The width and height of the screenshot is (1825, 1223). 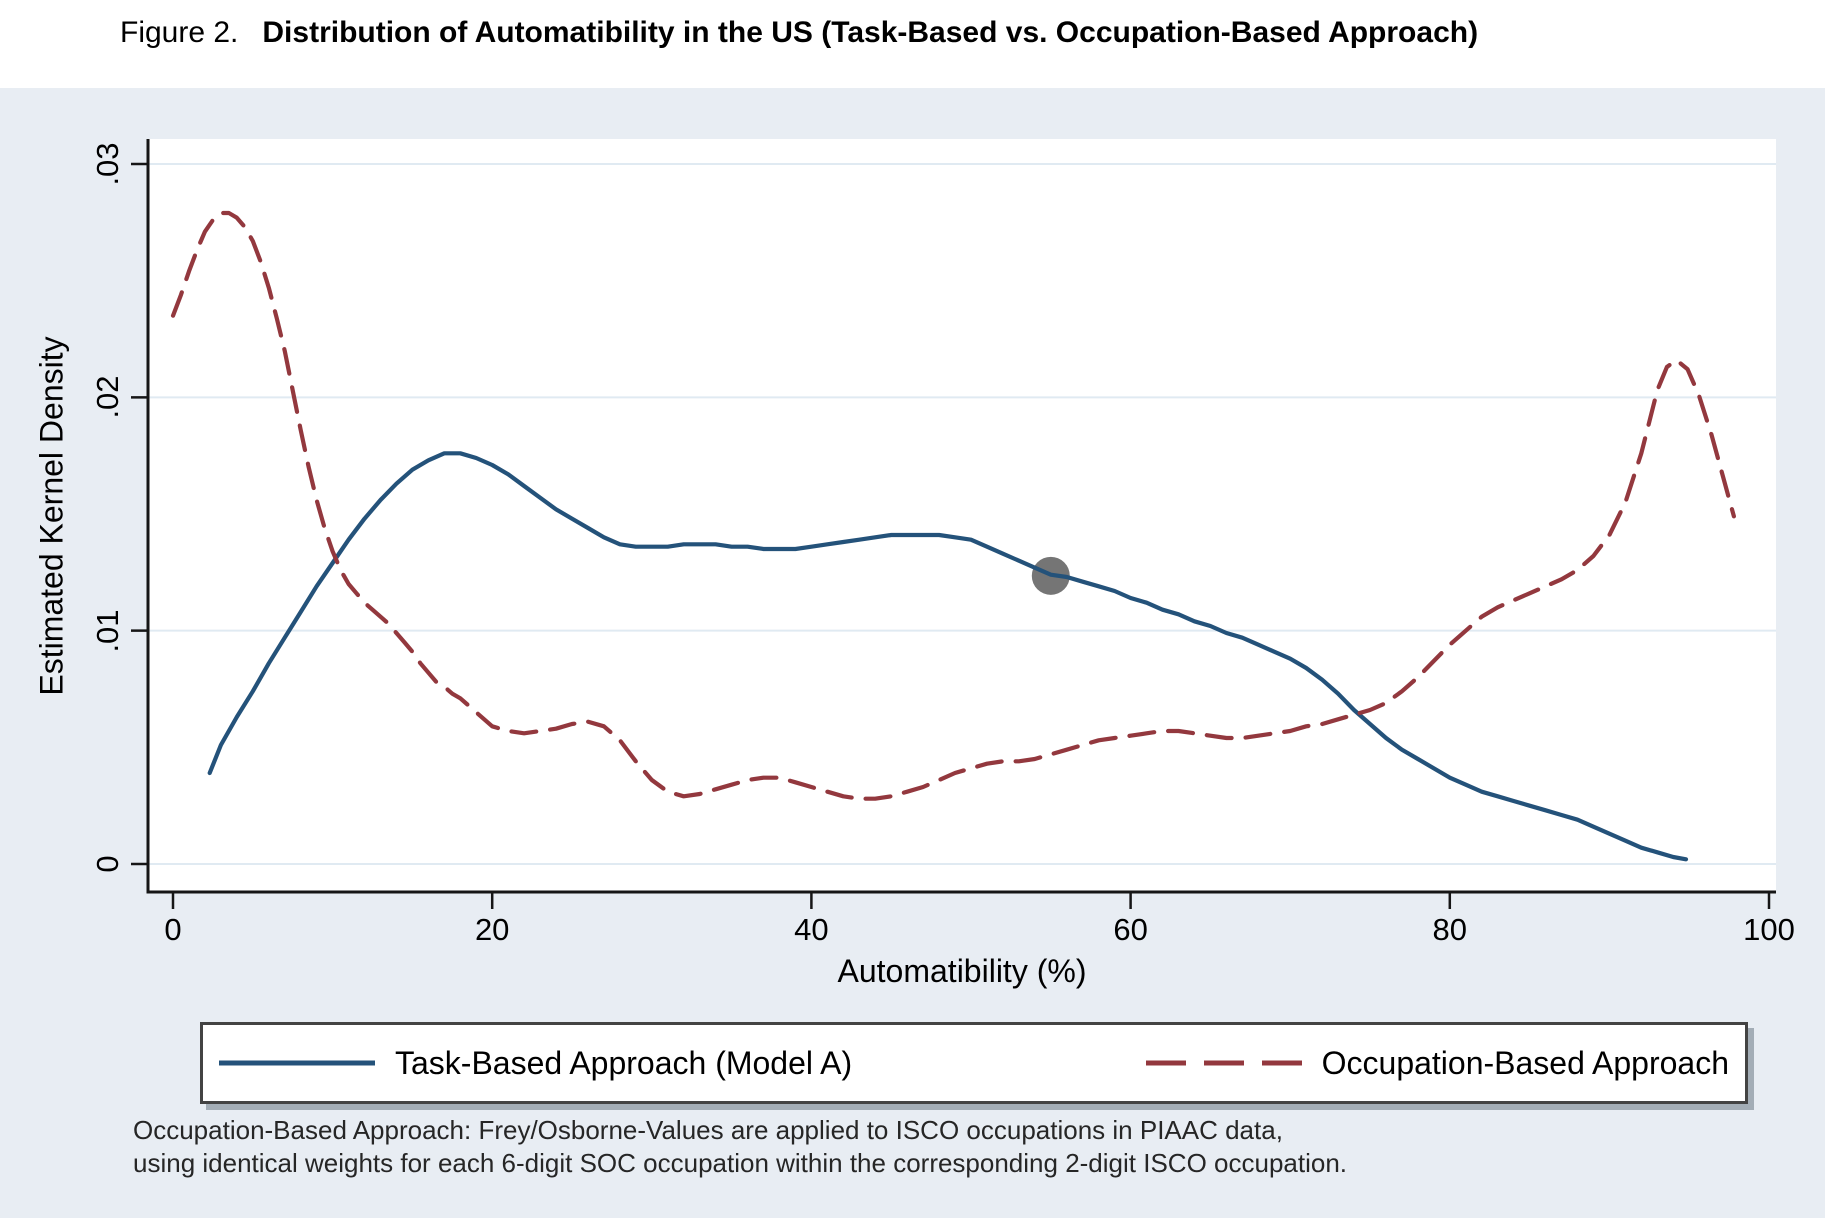 What do you see at coordinates (107, 164) in the screenshot?
I see `y-tick-label-.03: .03` at bounding box center [107, 164].